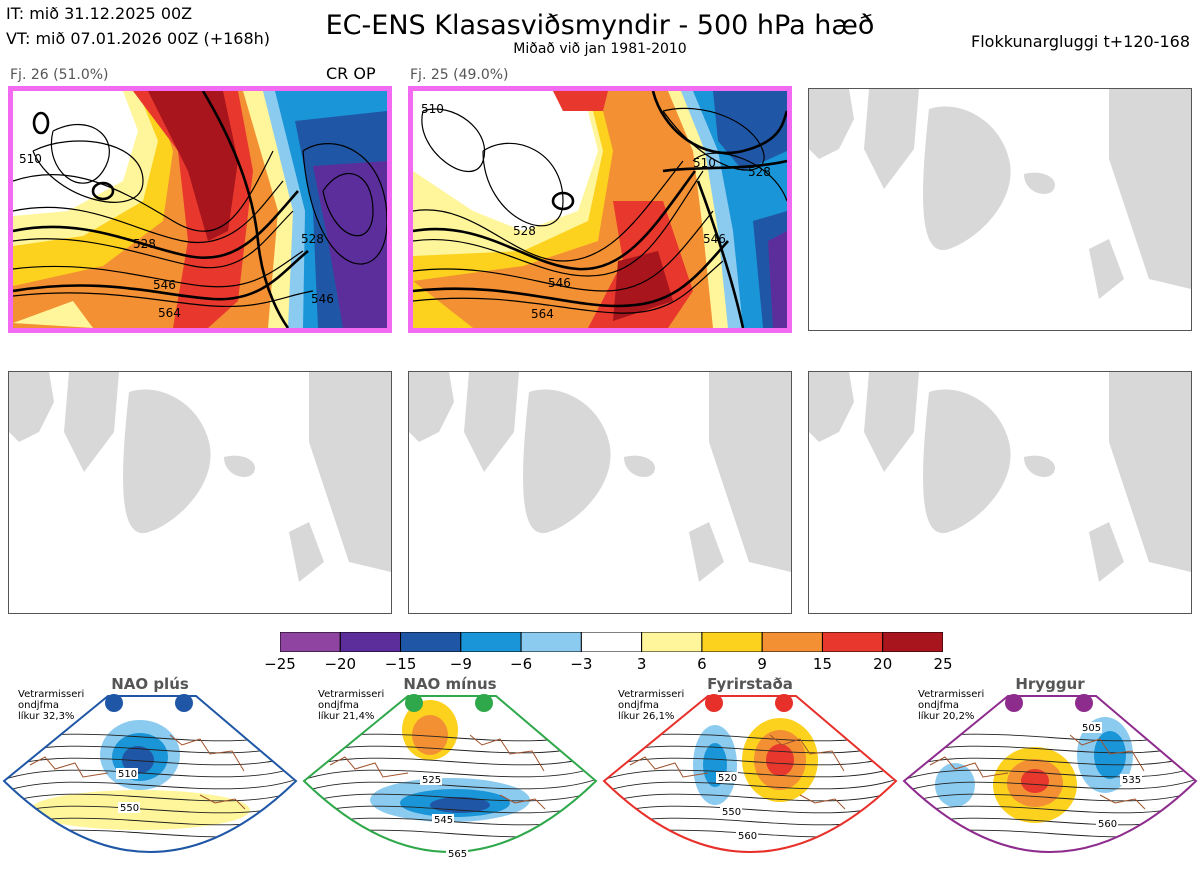 This screenshot has width=1200, height=871. What do you see at coordinates (457, 854) in the screenshot?
I see `regime-contour-label: 565` at bounding box center [457, 854].